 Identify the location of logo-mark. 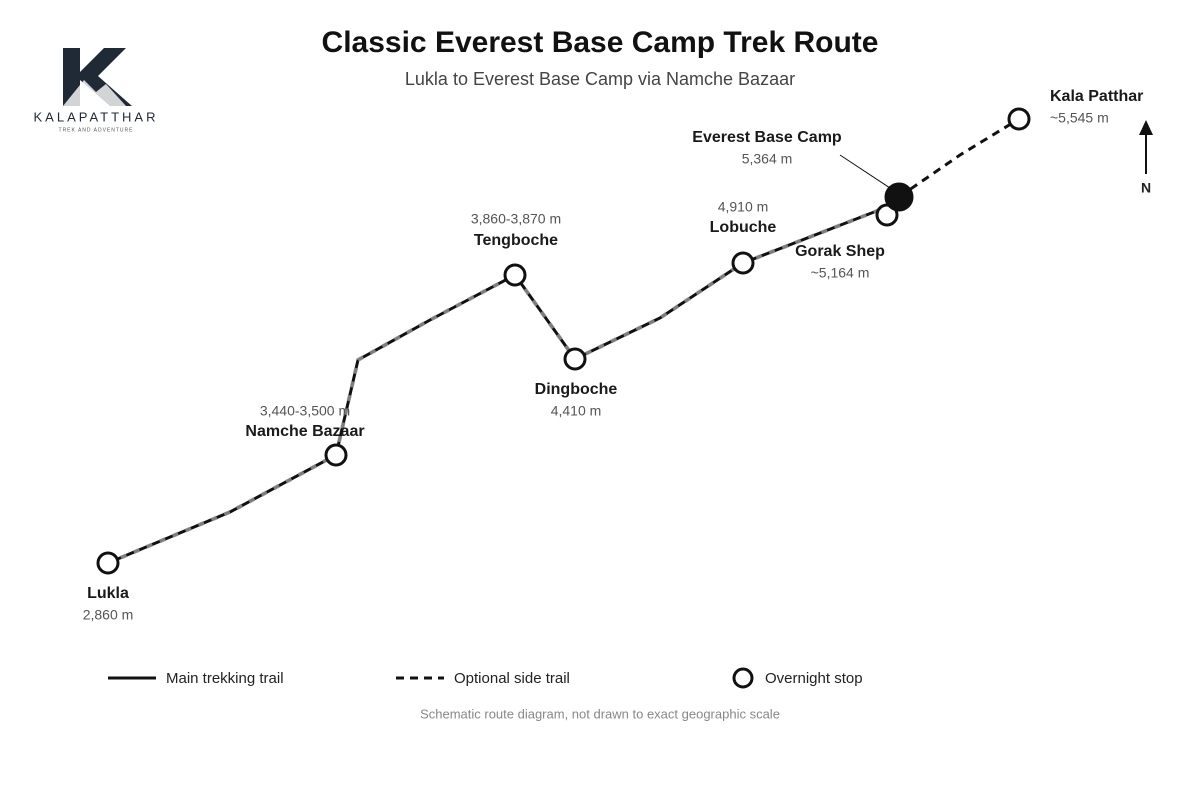
(97, 77).